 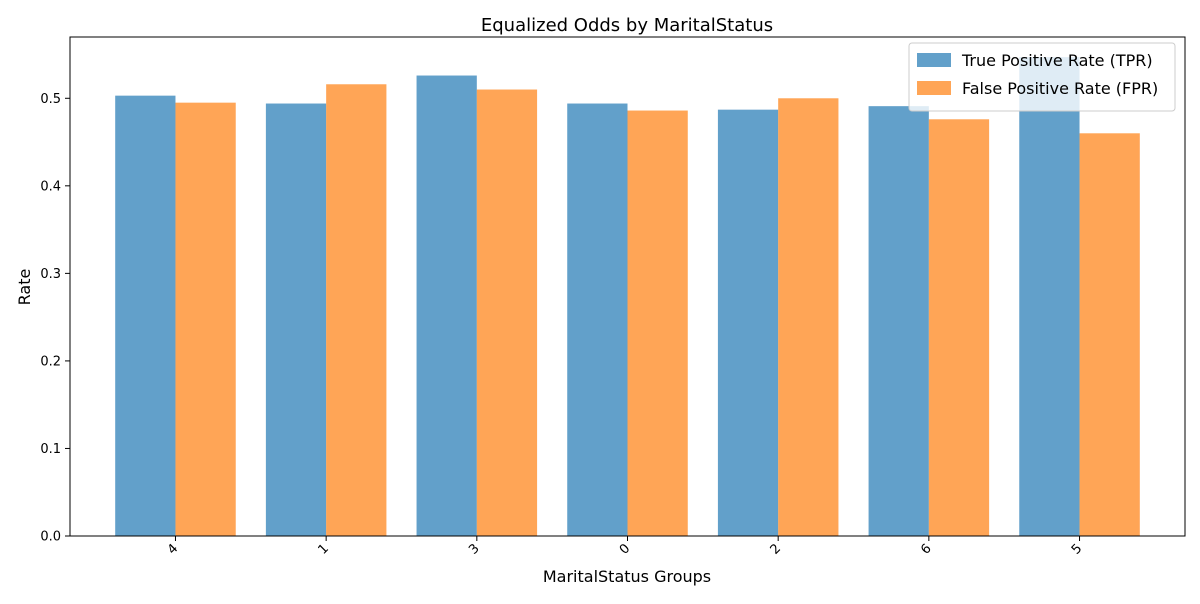 What do you see at coordinates (50, 537) in the screenshot?
I see `y-tick-label: 0.0` at bounding box center [50, 537].